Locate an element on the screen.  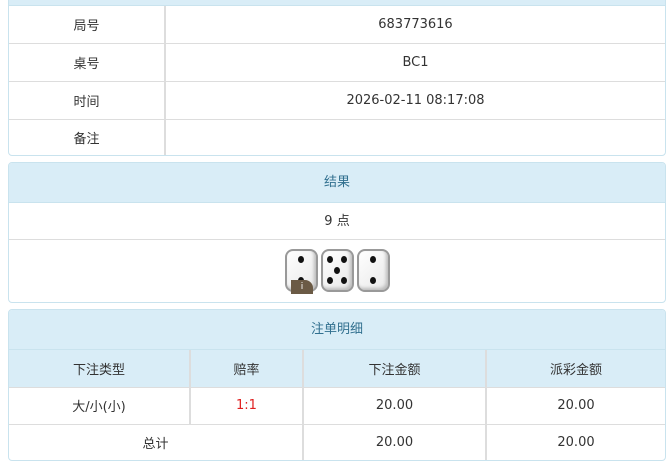
info-icon: i is located at coordinates (302, 287).